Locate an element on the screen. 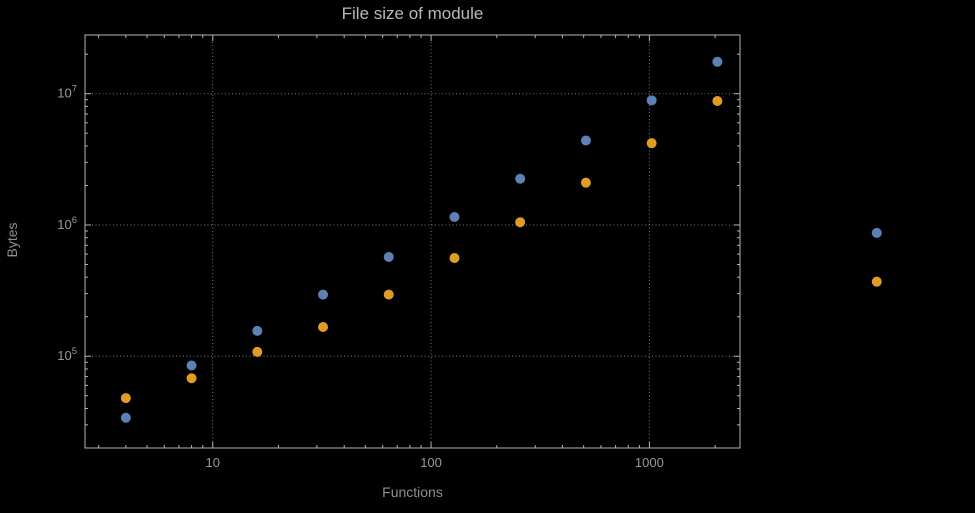  x-tick-label: 10 is located at coordinates (212, 462).